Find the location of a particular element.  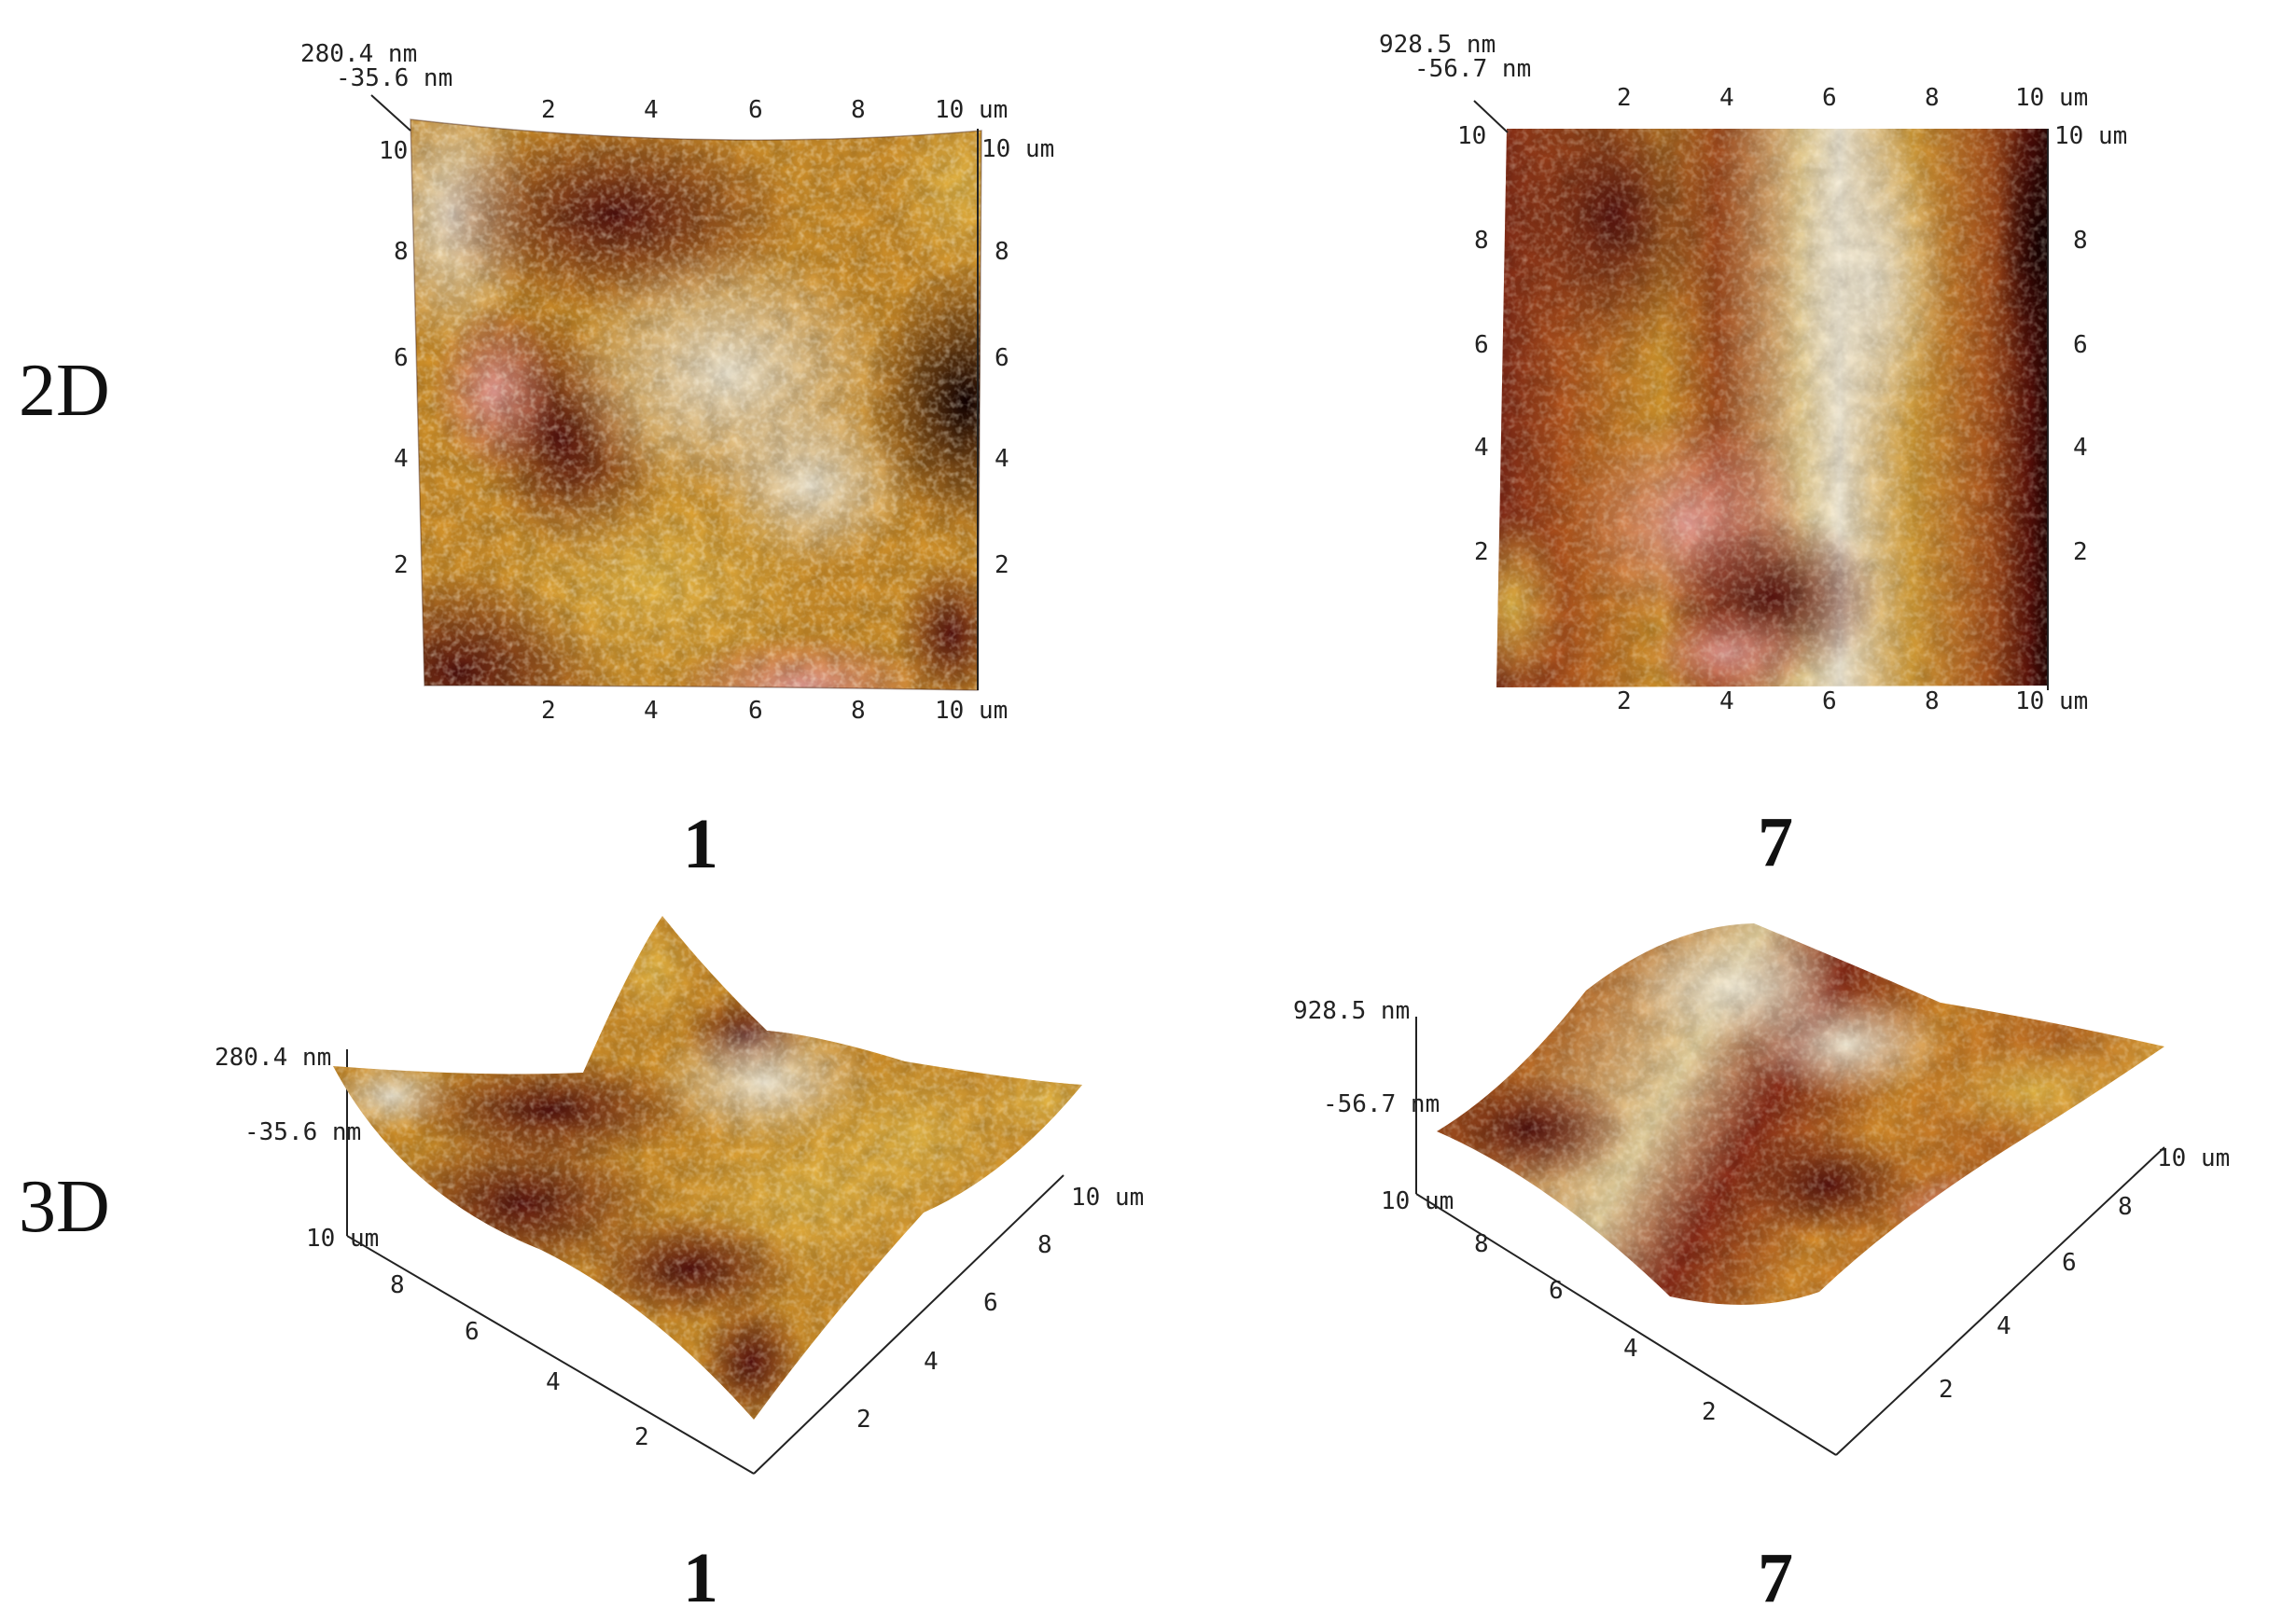

z-min-2d-1: -35.6 nm is located at coordinates (394, 78).